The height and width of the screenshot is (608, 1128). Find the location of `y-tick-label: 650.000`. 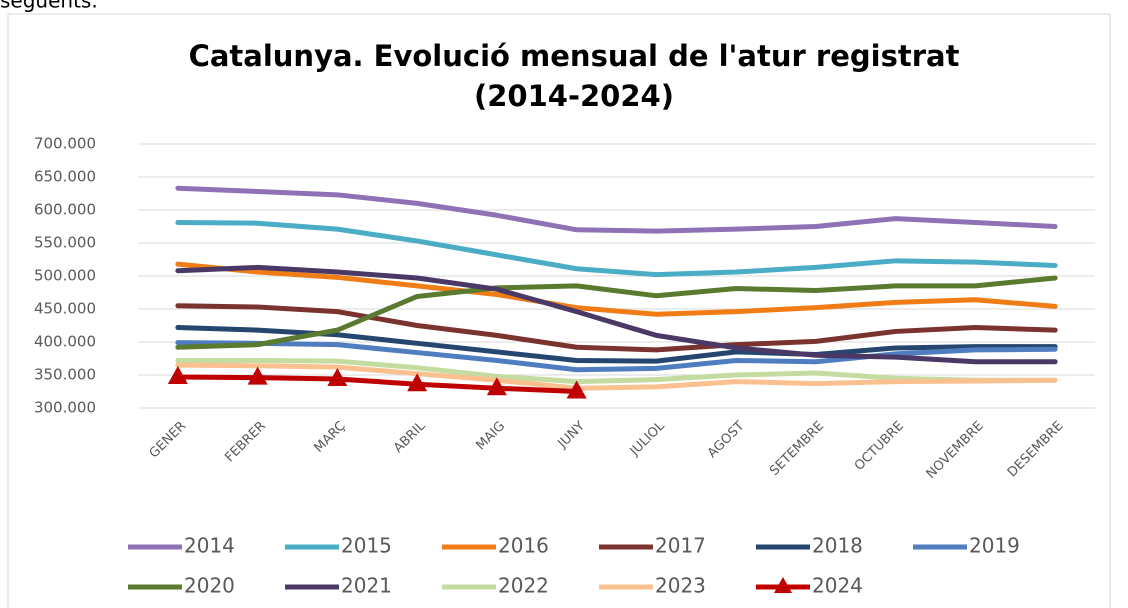

y-tick-label: 650.000 is located at coordinates (65, 177).